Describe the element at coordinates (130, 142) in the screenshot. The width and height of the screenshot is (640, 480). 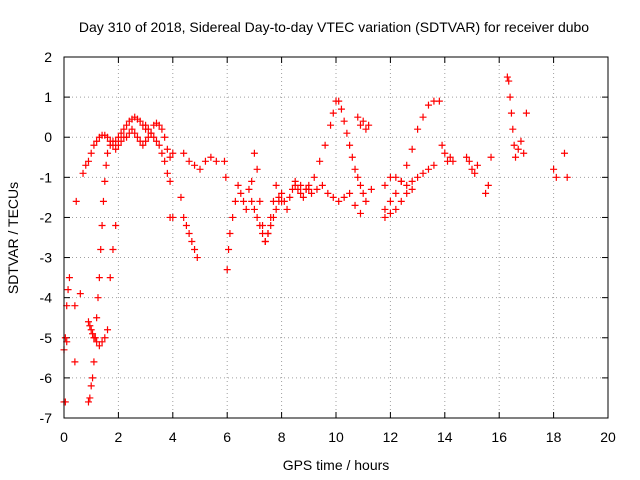
I see `series-trace-rise-c` at that location.